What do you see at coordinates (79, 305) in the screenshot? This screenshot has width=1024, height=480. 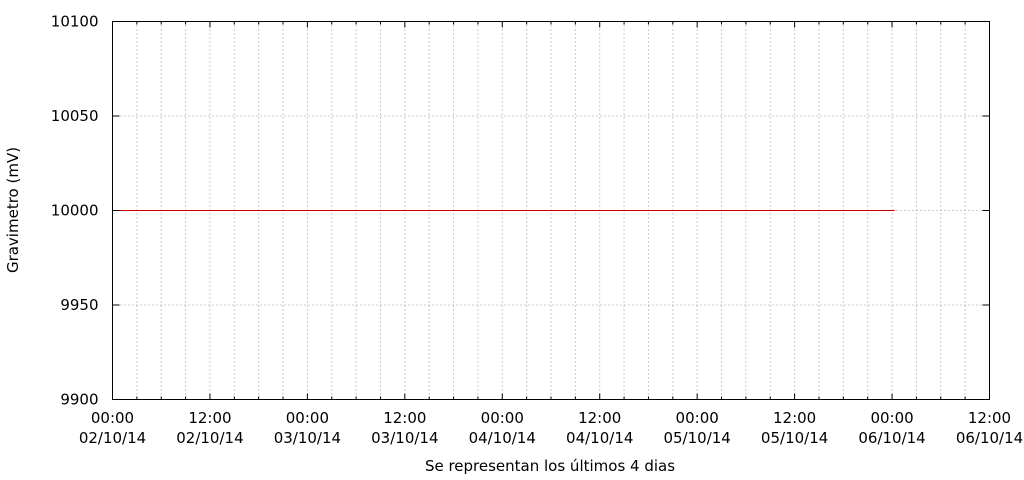 I see `y-tick-label: 9950` at bounding box center [79, 305].